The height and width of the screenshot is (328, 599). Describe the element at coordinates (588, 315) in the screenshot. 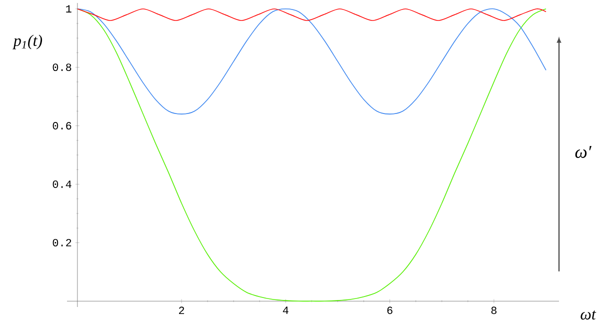

I see `x-axis-title: ωt` at that location.